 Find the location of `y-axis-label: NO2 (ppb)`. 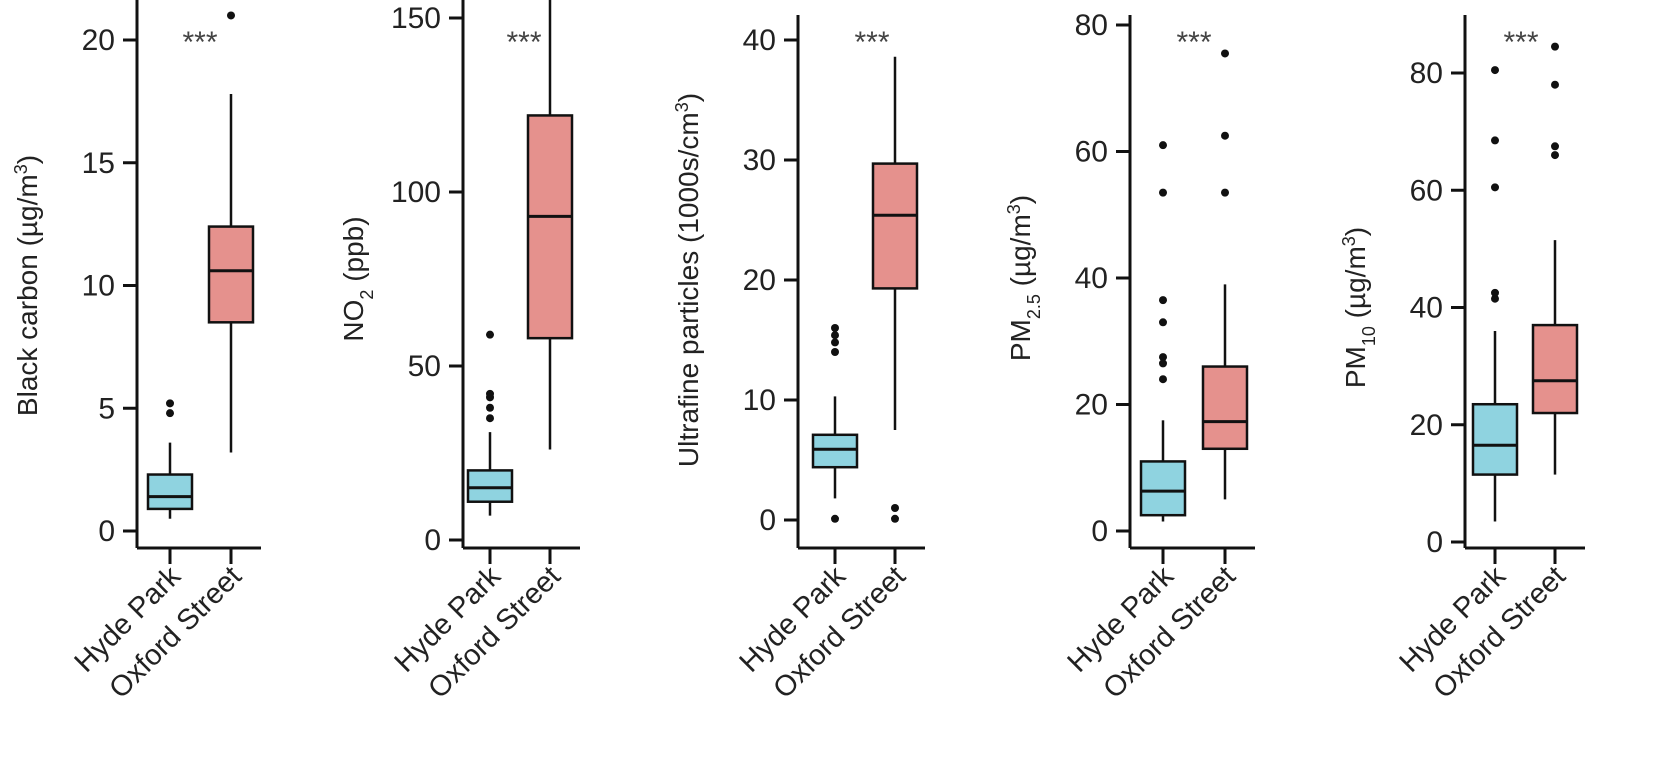

y-axis-label: NO2 (ppb) is located at coordinates (357, 278).